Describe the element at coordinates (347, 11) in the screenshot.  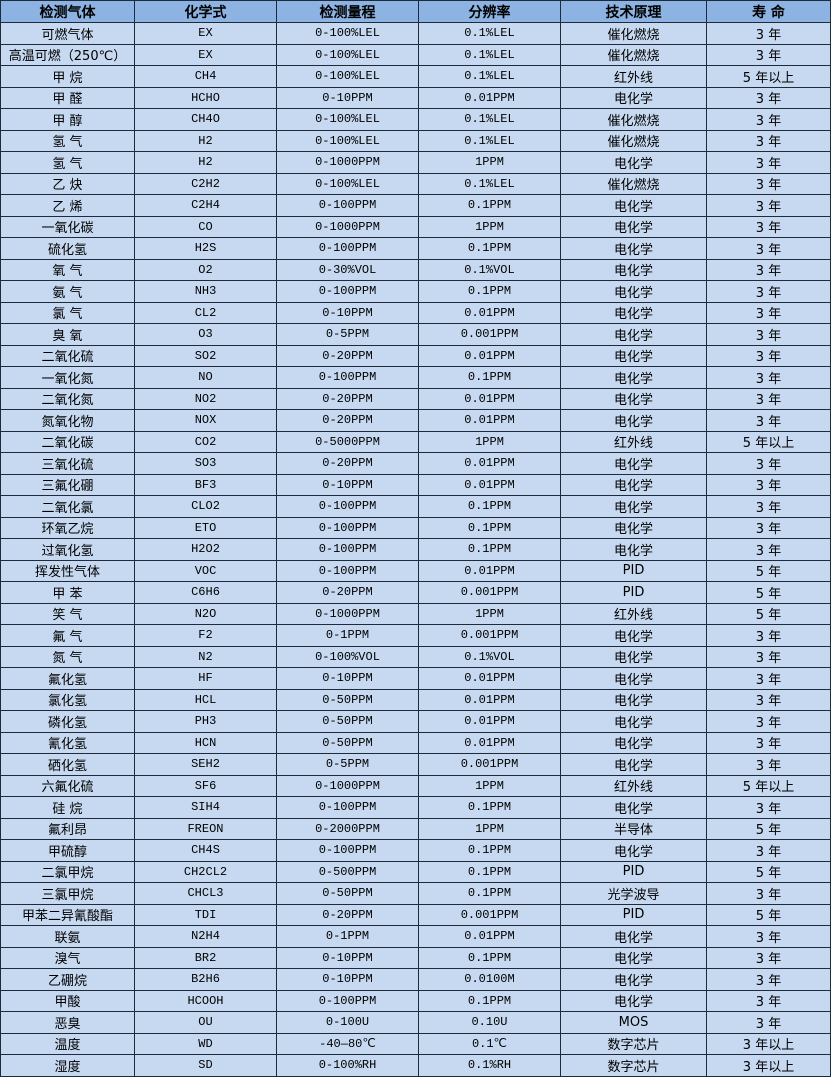
I see `column-header-detection-range: 检测量程` at that location.